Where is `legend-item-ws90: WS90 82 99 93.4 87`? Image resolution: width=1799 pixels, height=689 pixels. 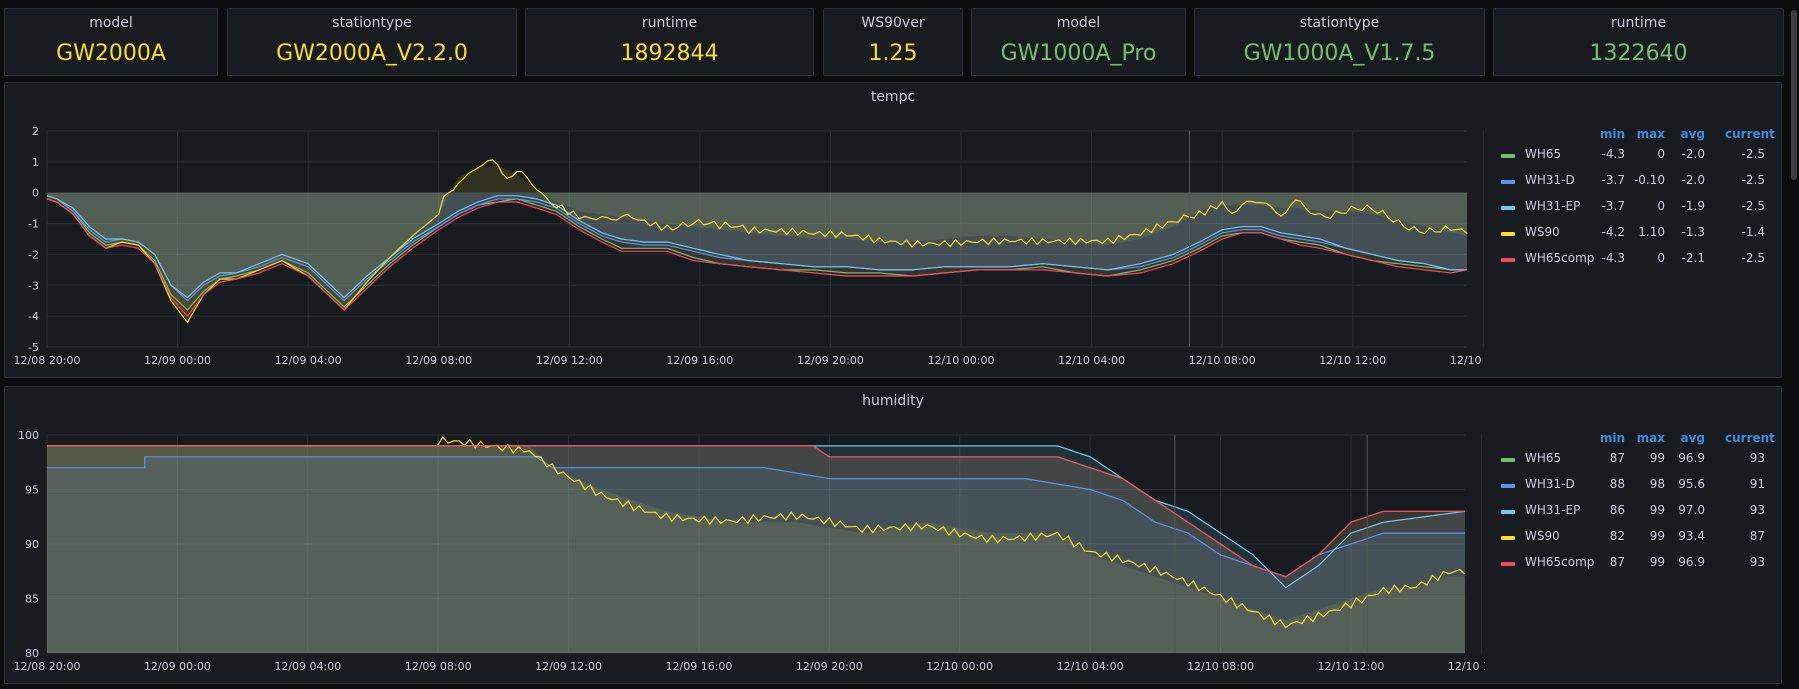 legend-item-ws90: WS90 82 99 93.4 87 is located at coordinates (1641, 539).